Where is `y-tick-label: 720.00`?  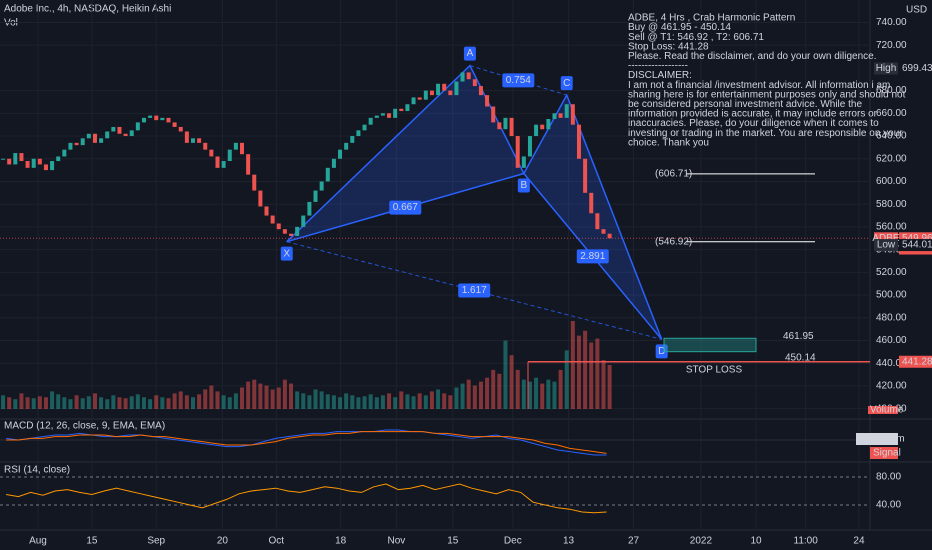
y-tick-label: 720.00 is located at coordinates (891, 45).